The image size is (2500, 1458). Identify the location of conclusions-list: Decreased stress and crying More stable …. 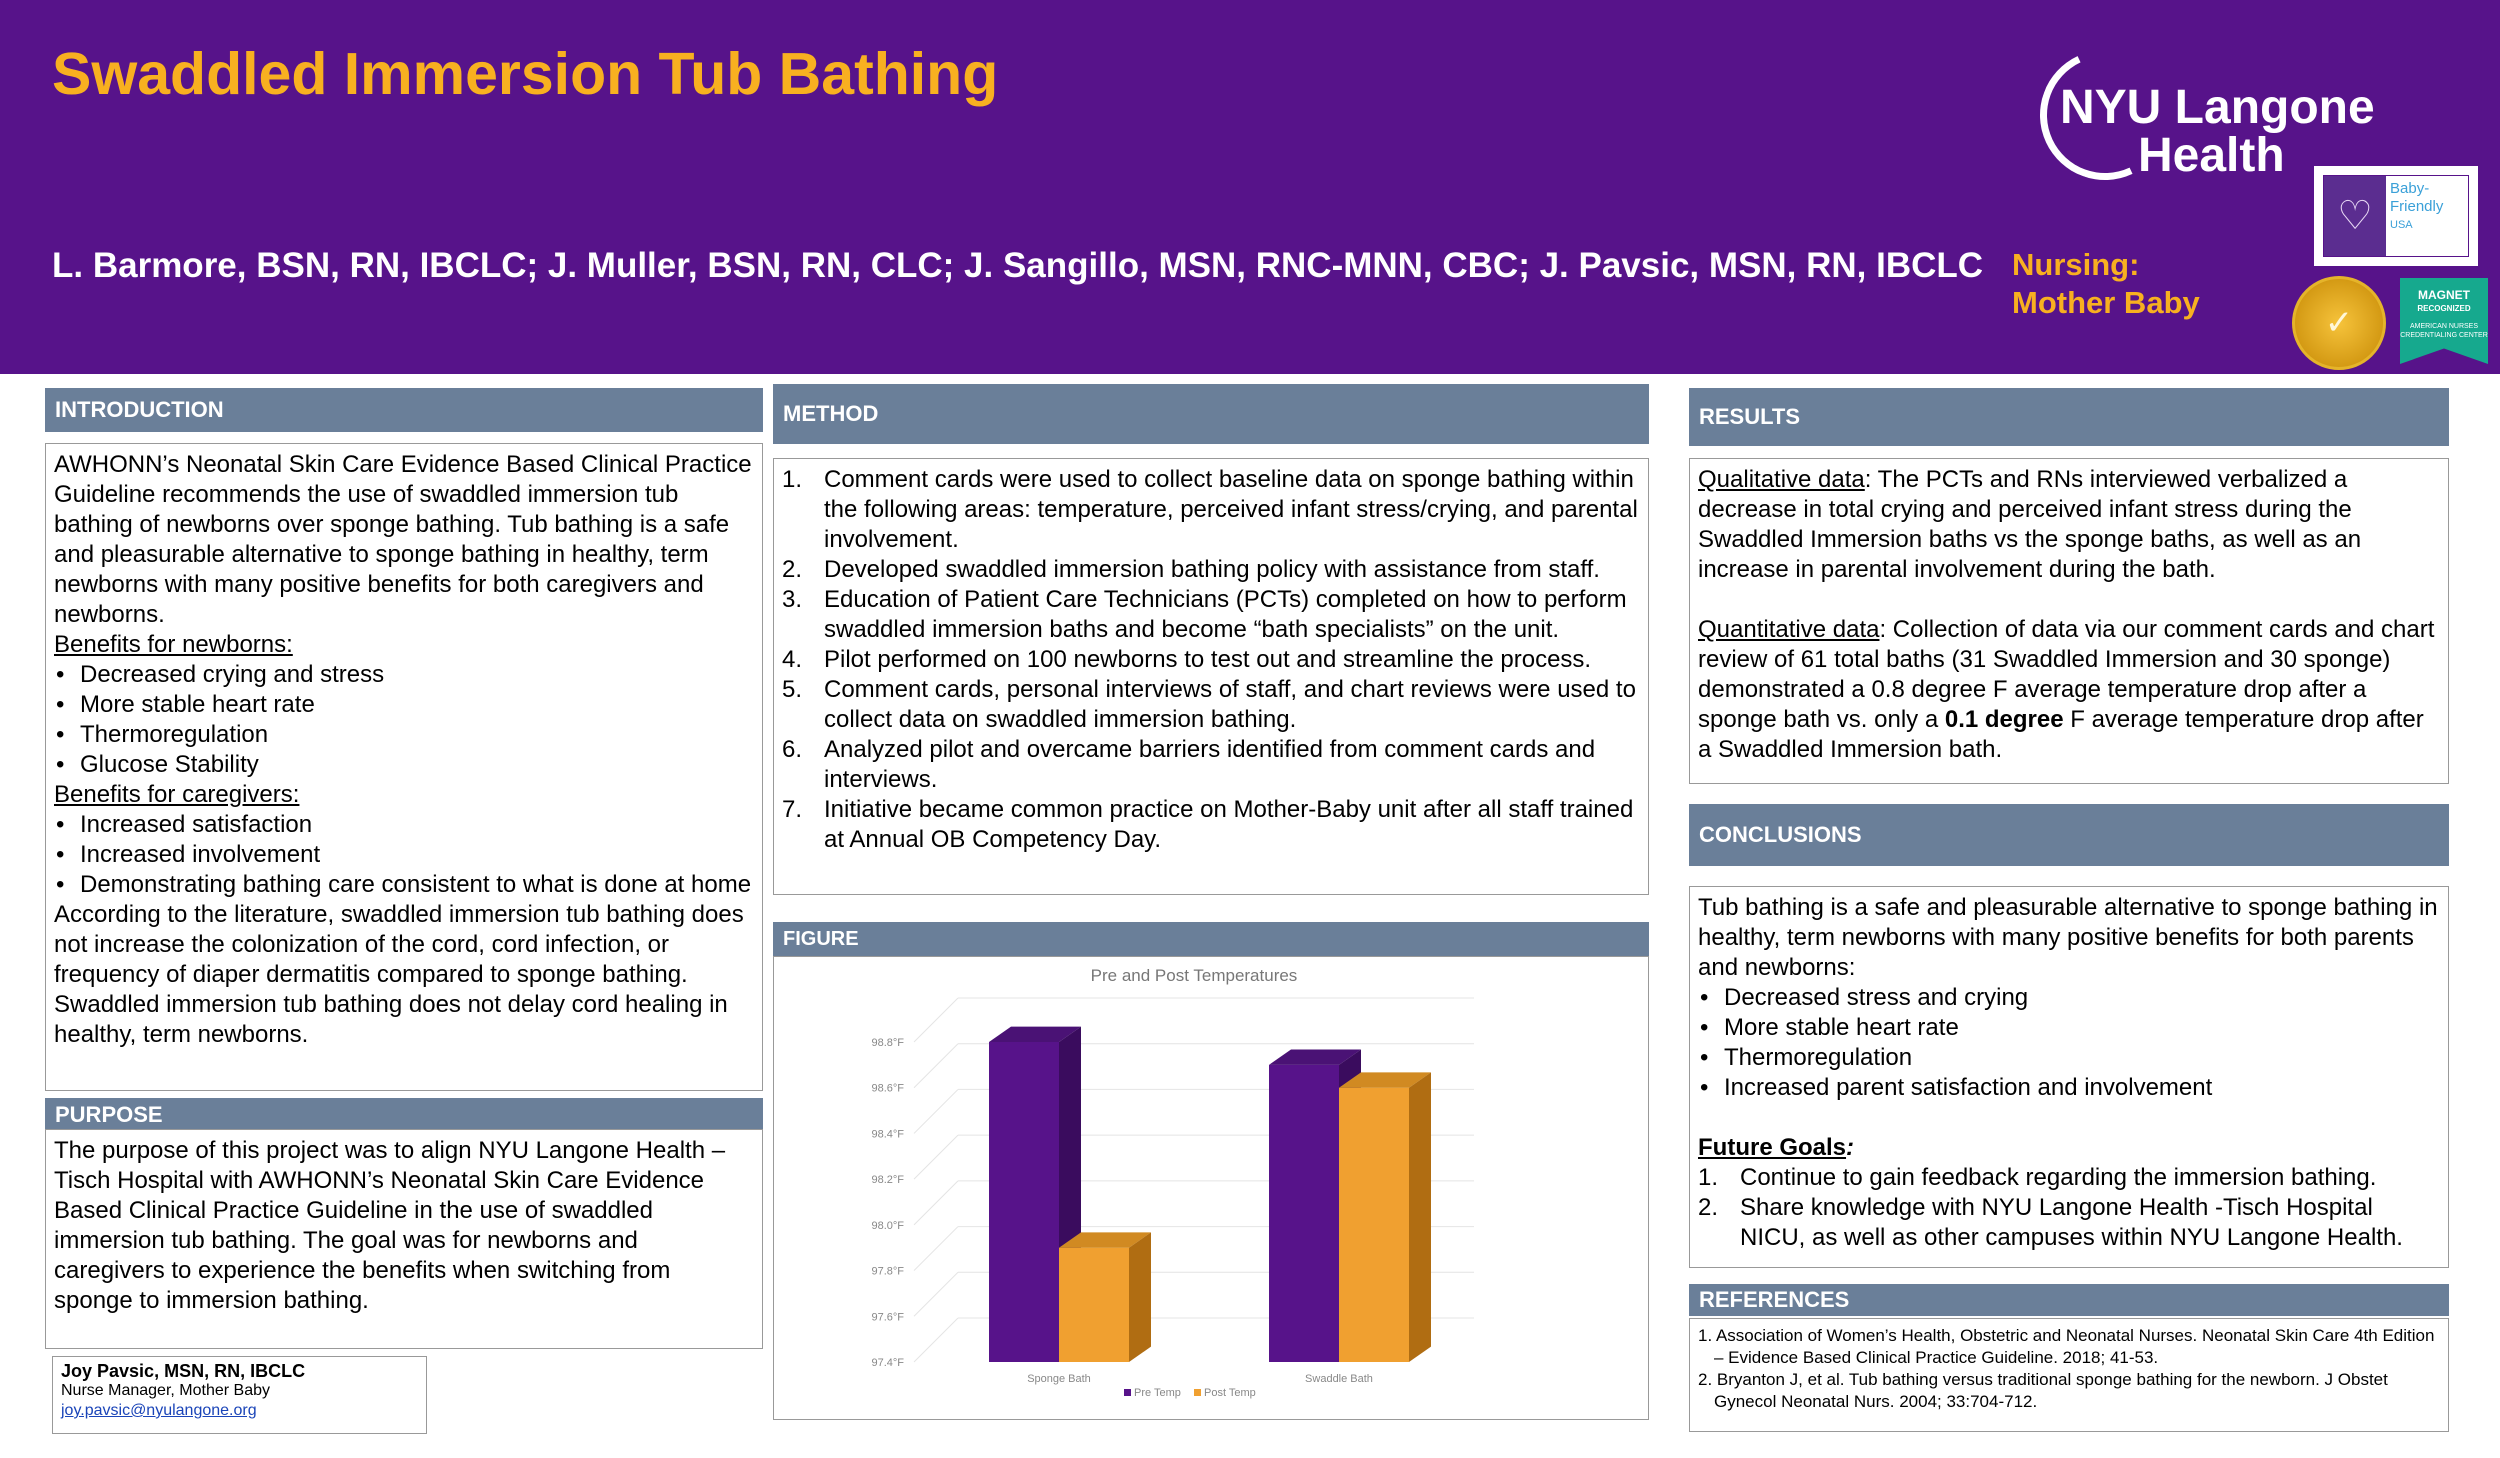
(2069, 1043).